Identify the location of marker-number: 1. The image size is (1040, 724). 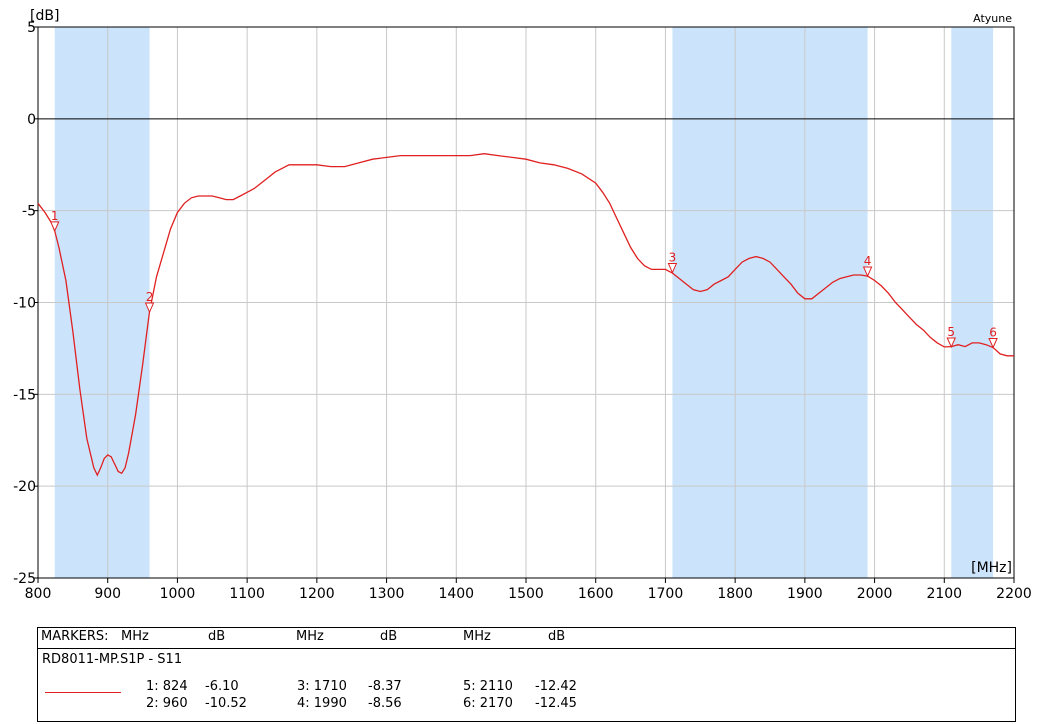
(55, 216).